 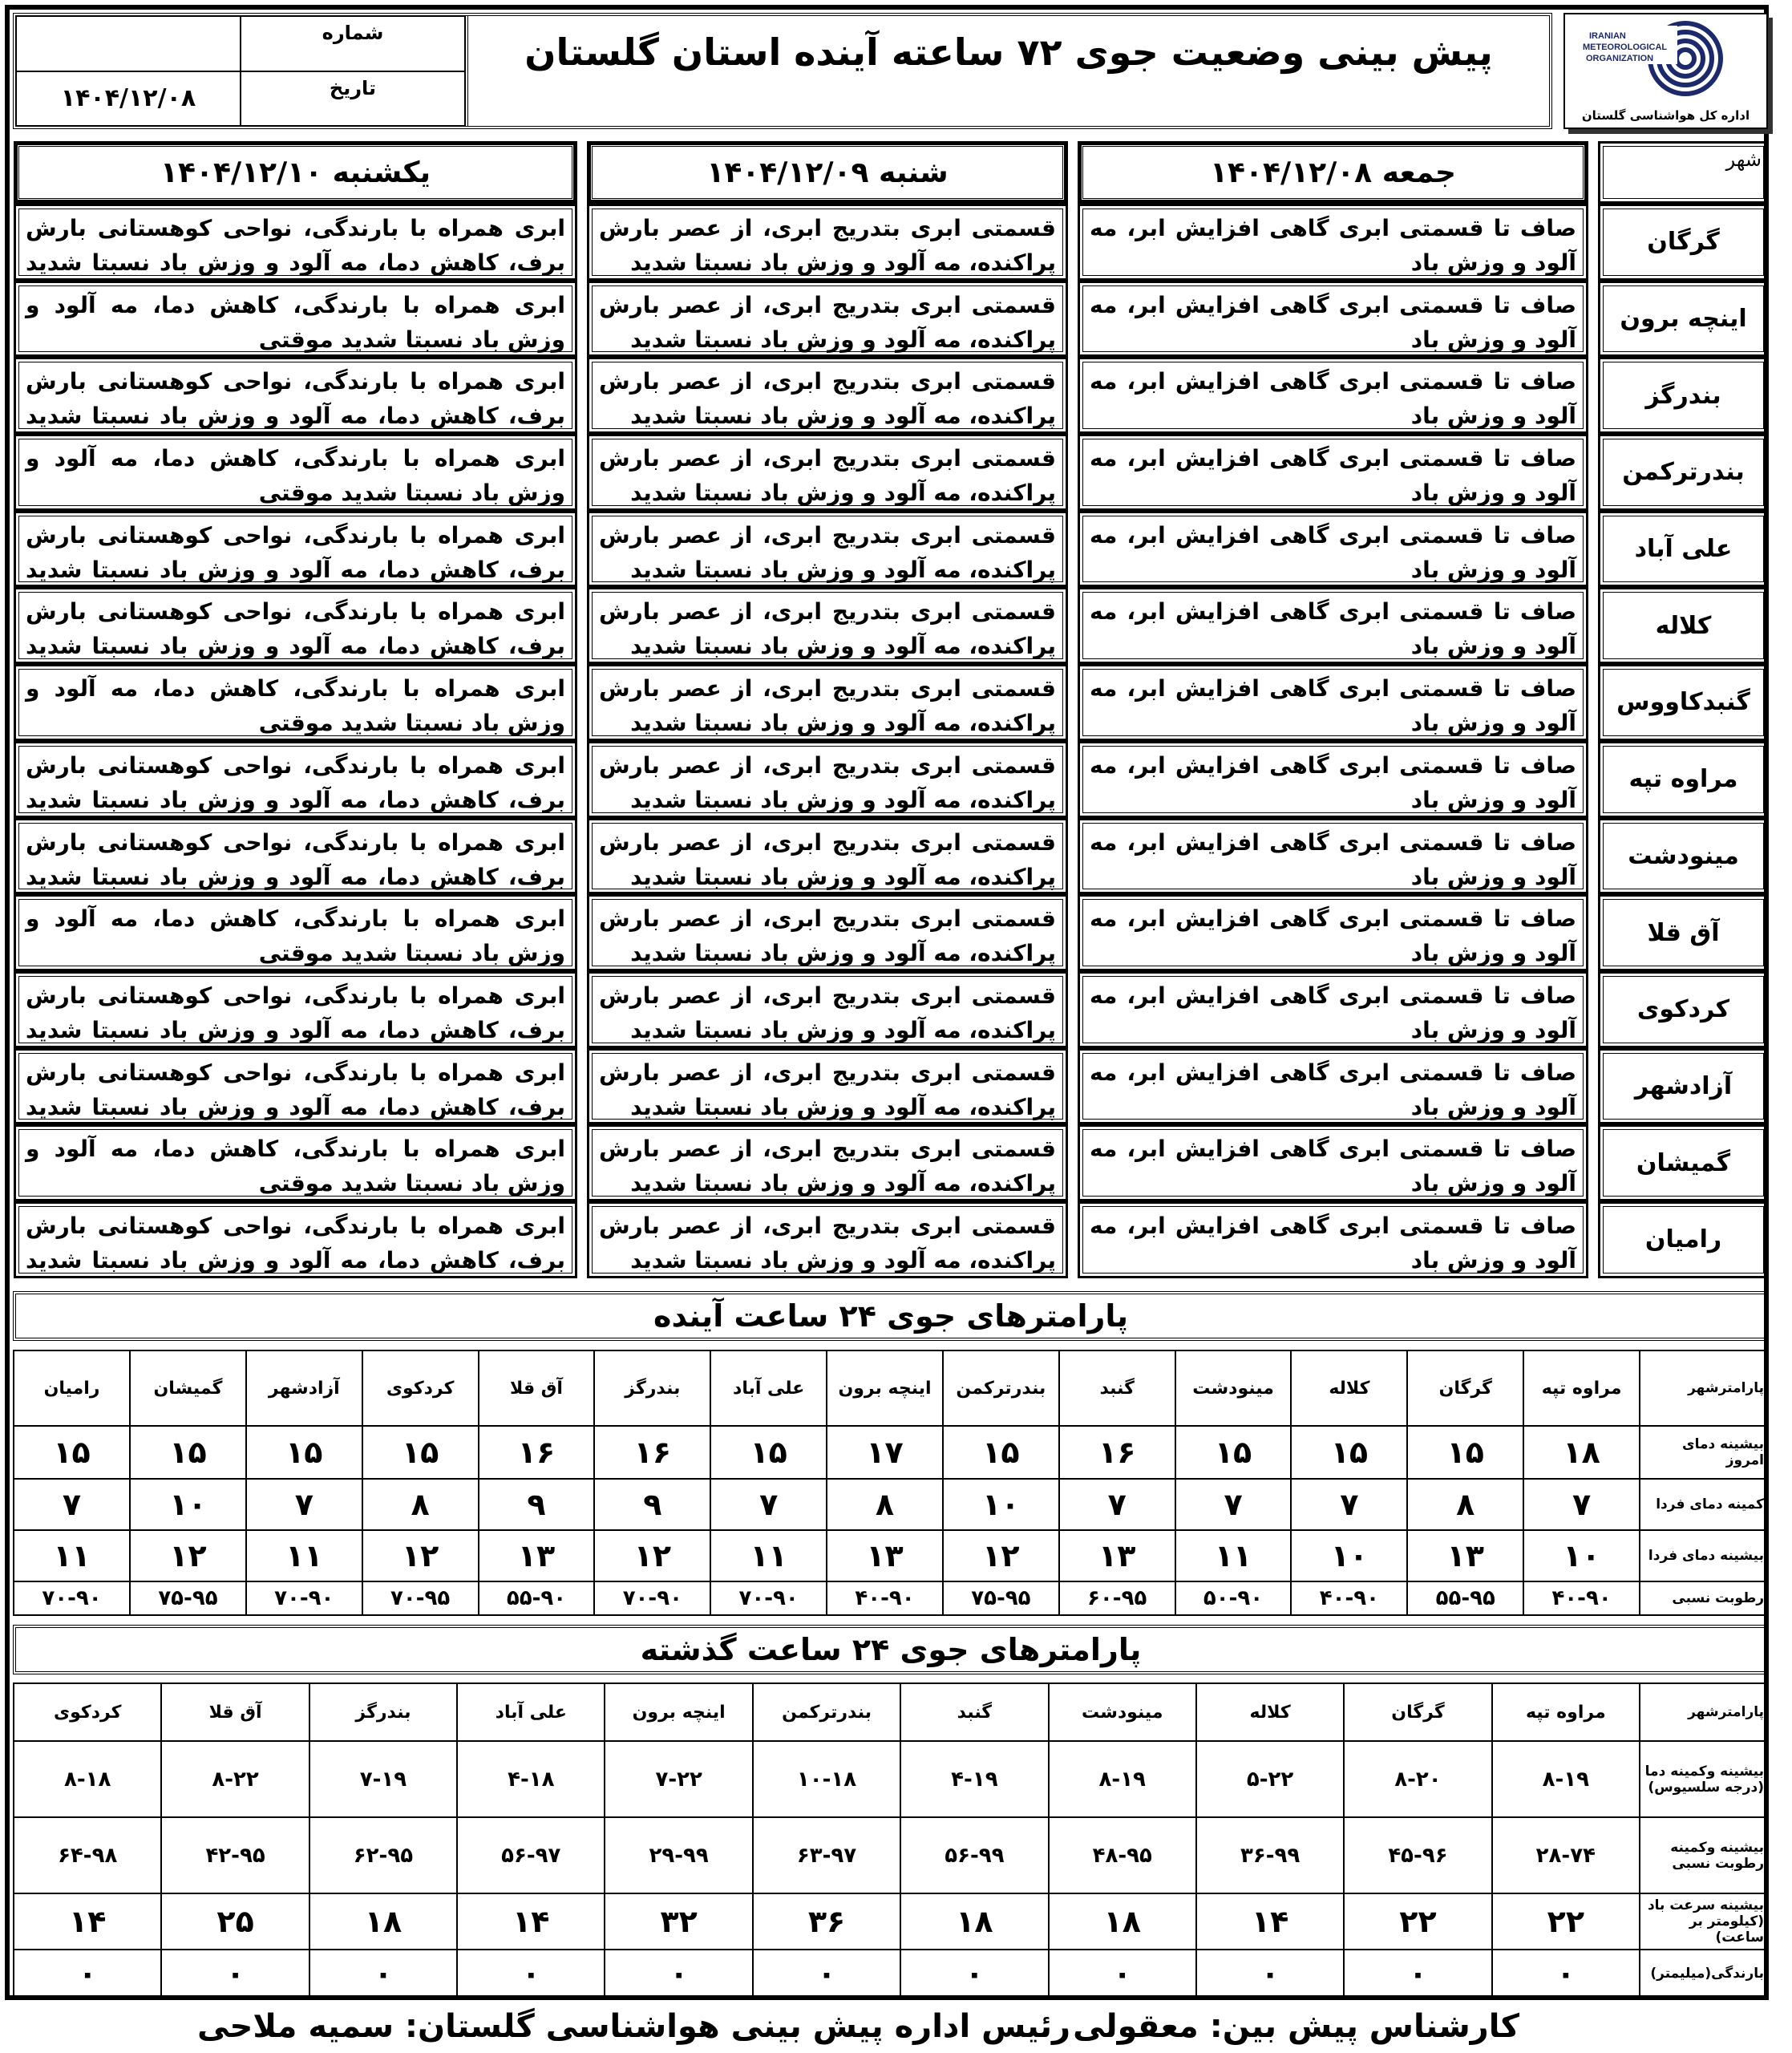 I want to click on day-header-sunday: یکشنبه ۱۴۰۴/۱۲/۱۰, so click(x=295, y=172).